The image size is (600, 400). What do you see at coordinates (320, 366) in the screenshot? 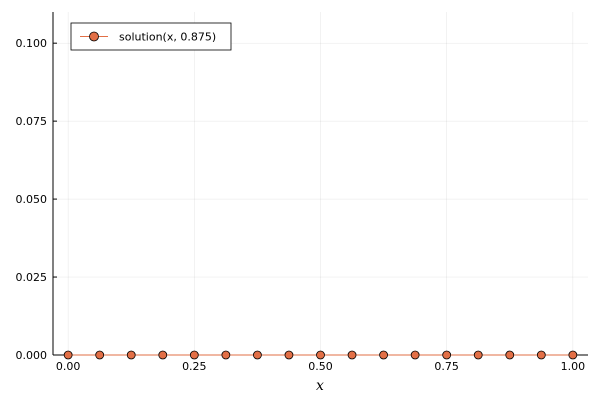
I see `x-tick-label: 0.50` at bounding box center [320, 366].